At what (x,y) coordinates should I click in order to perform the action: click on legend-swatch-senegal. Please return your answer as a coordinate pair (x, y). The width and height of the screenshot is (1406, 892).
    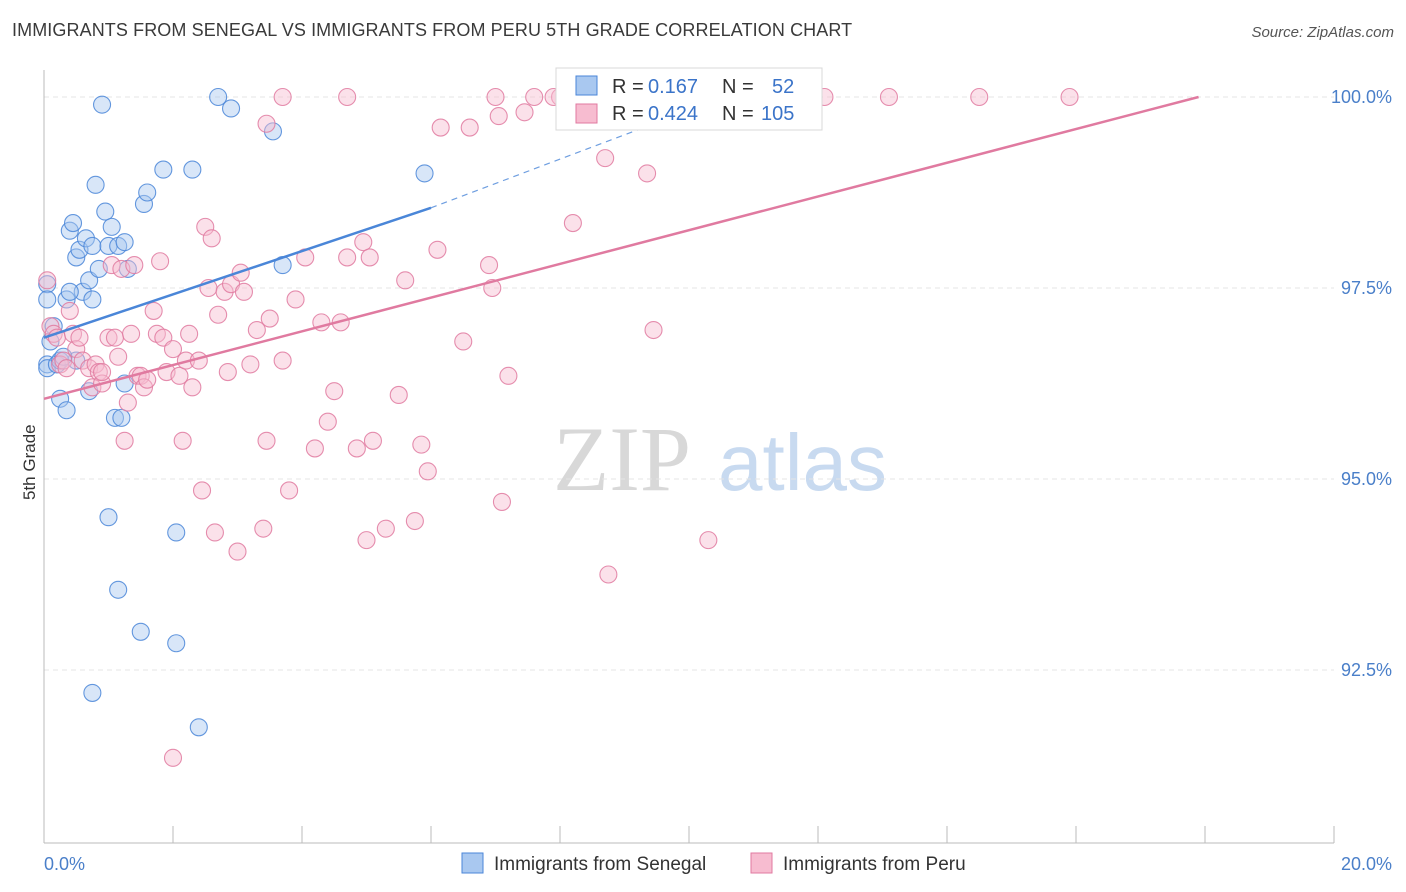
    Looking at the image, I should click on (472, 863).